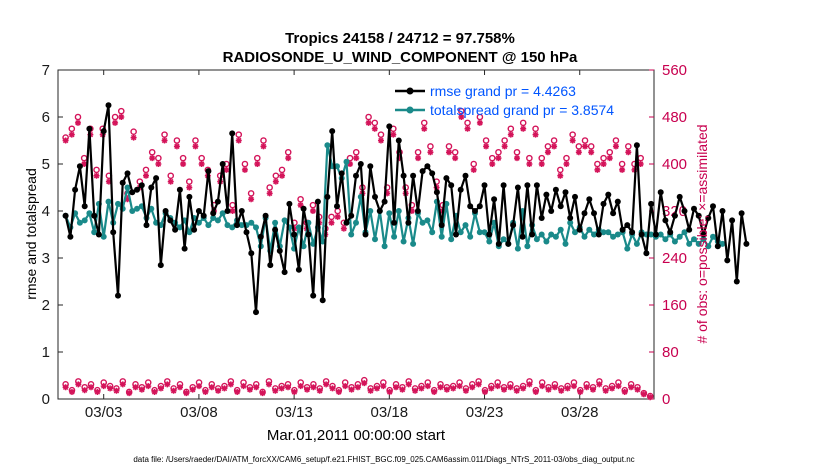 Image resolution: width=830 pixels, height=470 pixels. Describe the element at coordinates (46, 117) in the screenshot. I see `y-left-tick-label: 6` at that location.